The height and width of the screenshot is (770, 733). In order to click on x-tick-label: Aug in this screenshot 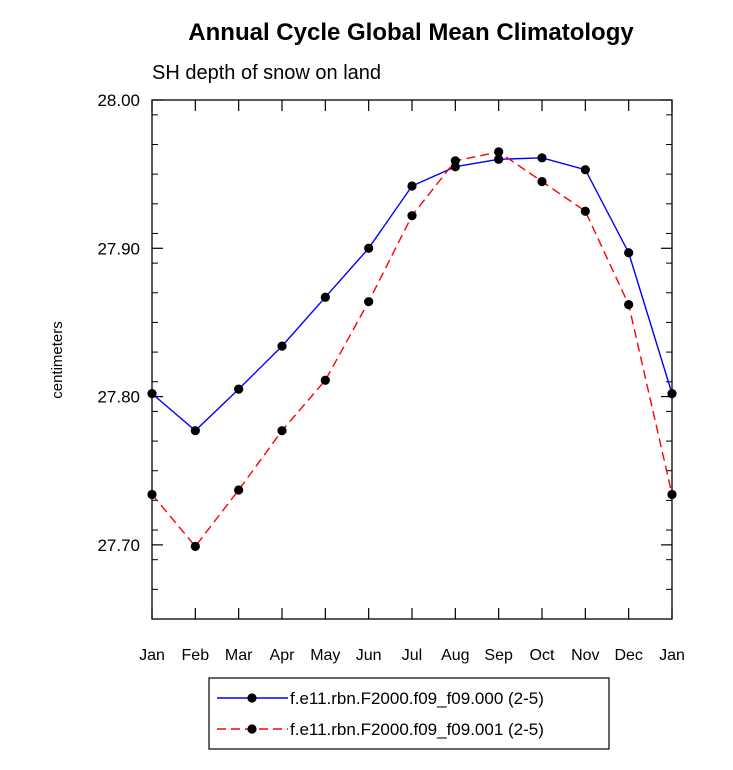, I will do `click(455, 655)`.